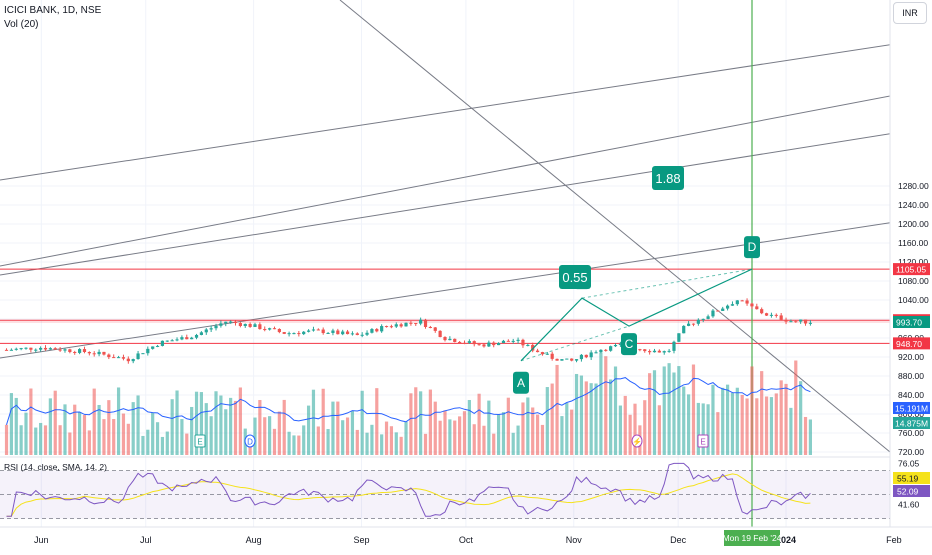 This screenshot has width=932, height=555. Describe the element at coordinates (574, 277) in the screenshot. I see `pattern-ratio-label: 0.55` at that location.